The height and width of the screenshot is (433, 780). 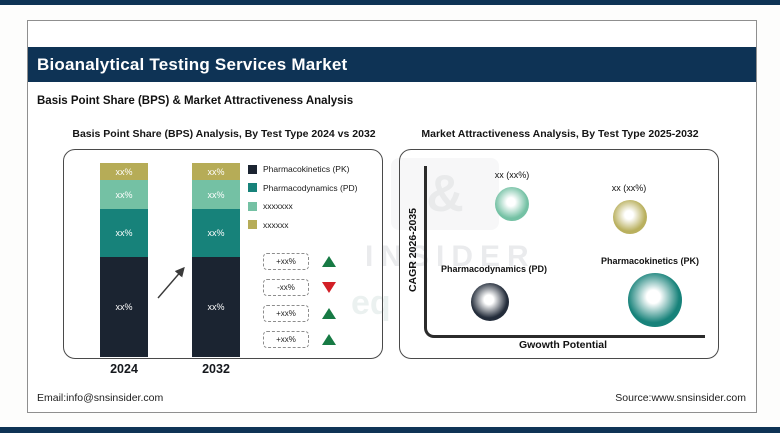 I want to click on legend-label: xxxxxxx, so click(x=278, y=206).